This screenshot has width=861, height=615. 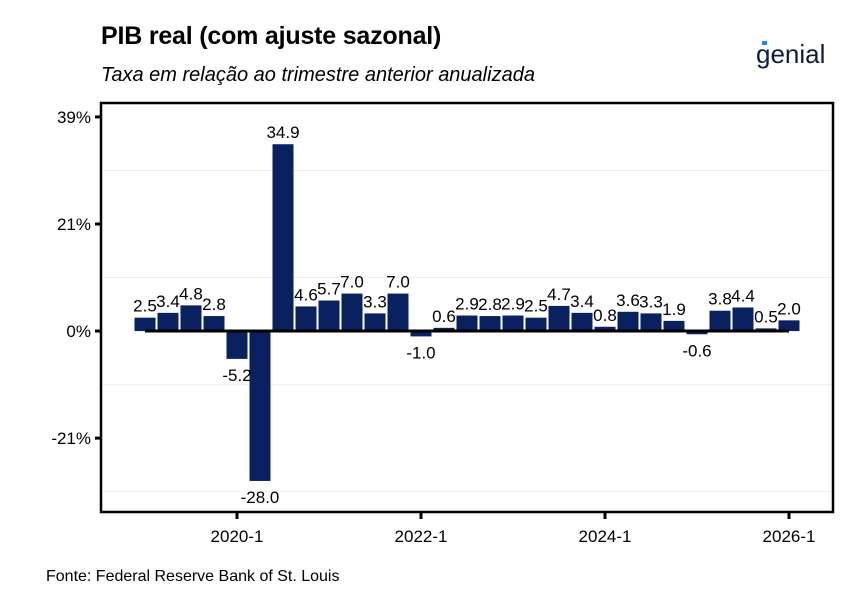 I want to click on genial-logo: genial, so click(x=790, y=54).